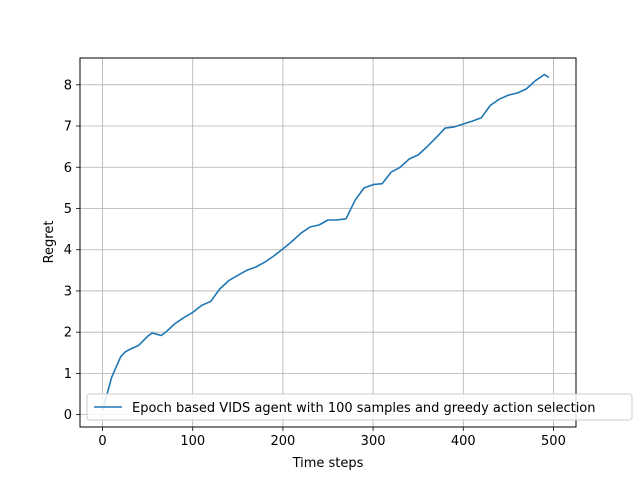 This screenshot has height=480, width=640. What do you see at coordinates (68, 209) in the screenshot?
I see `y-tick-label: 5` at bounding box center [68, 209].